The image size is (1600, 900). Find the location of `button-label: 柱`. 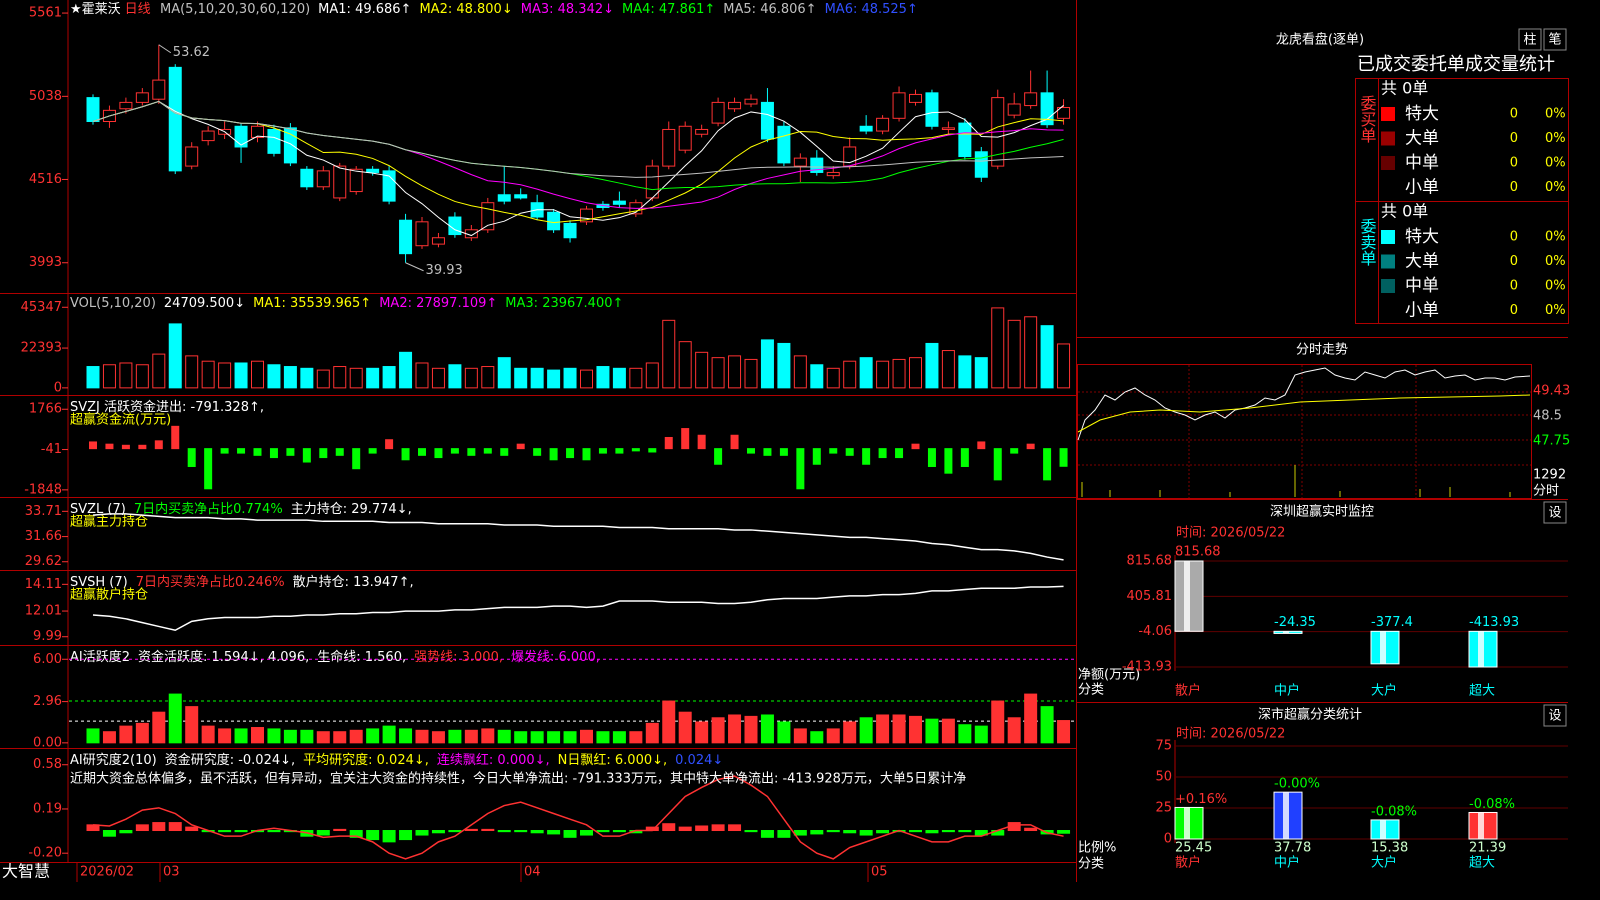

button-label: 柱 is located at coordinates (1529, 40).